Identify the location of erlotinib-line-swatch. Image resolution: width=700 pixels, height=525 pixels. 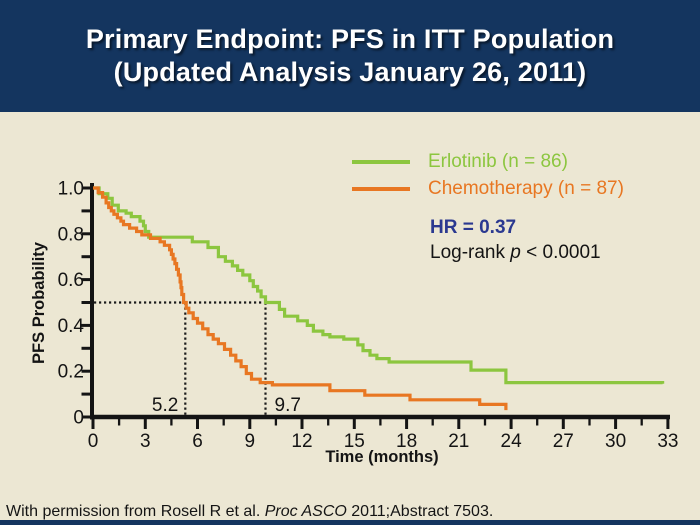
(381, 161).